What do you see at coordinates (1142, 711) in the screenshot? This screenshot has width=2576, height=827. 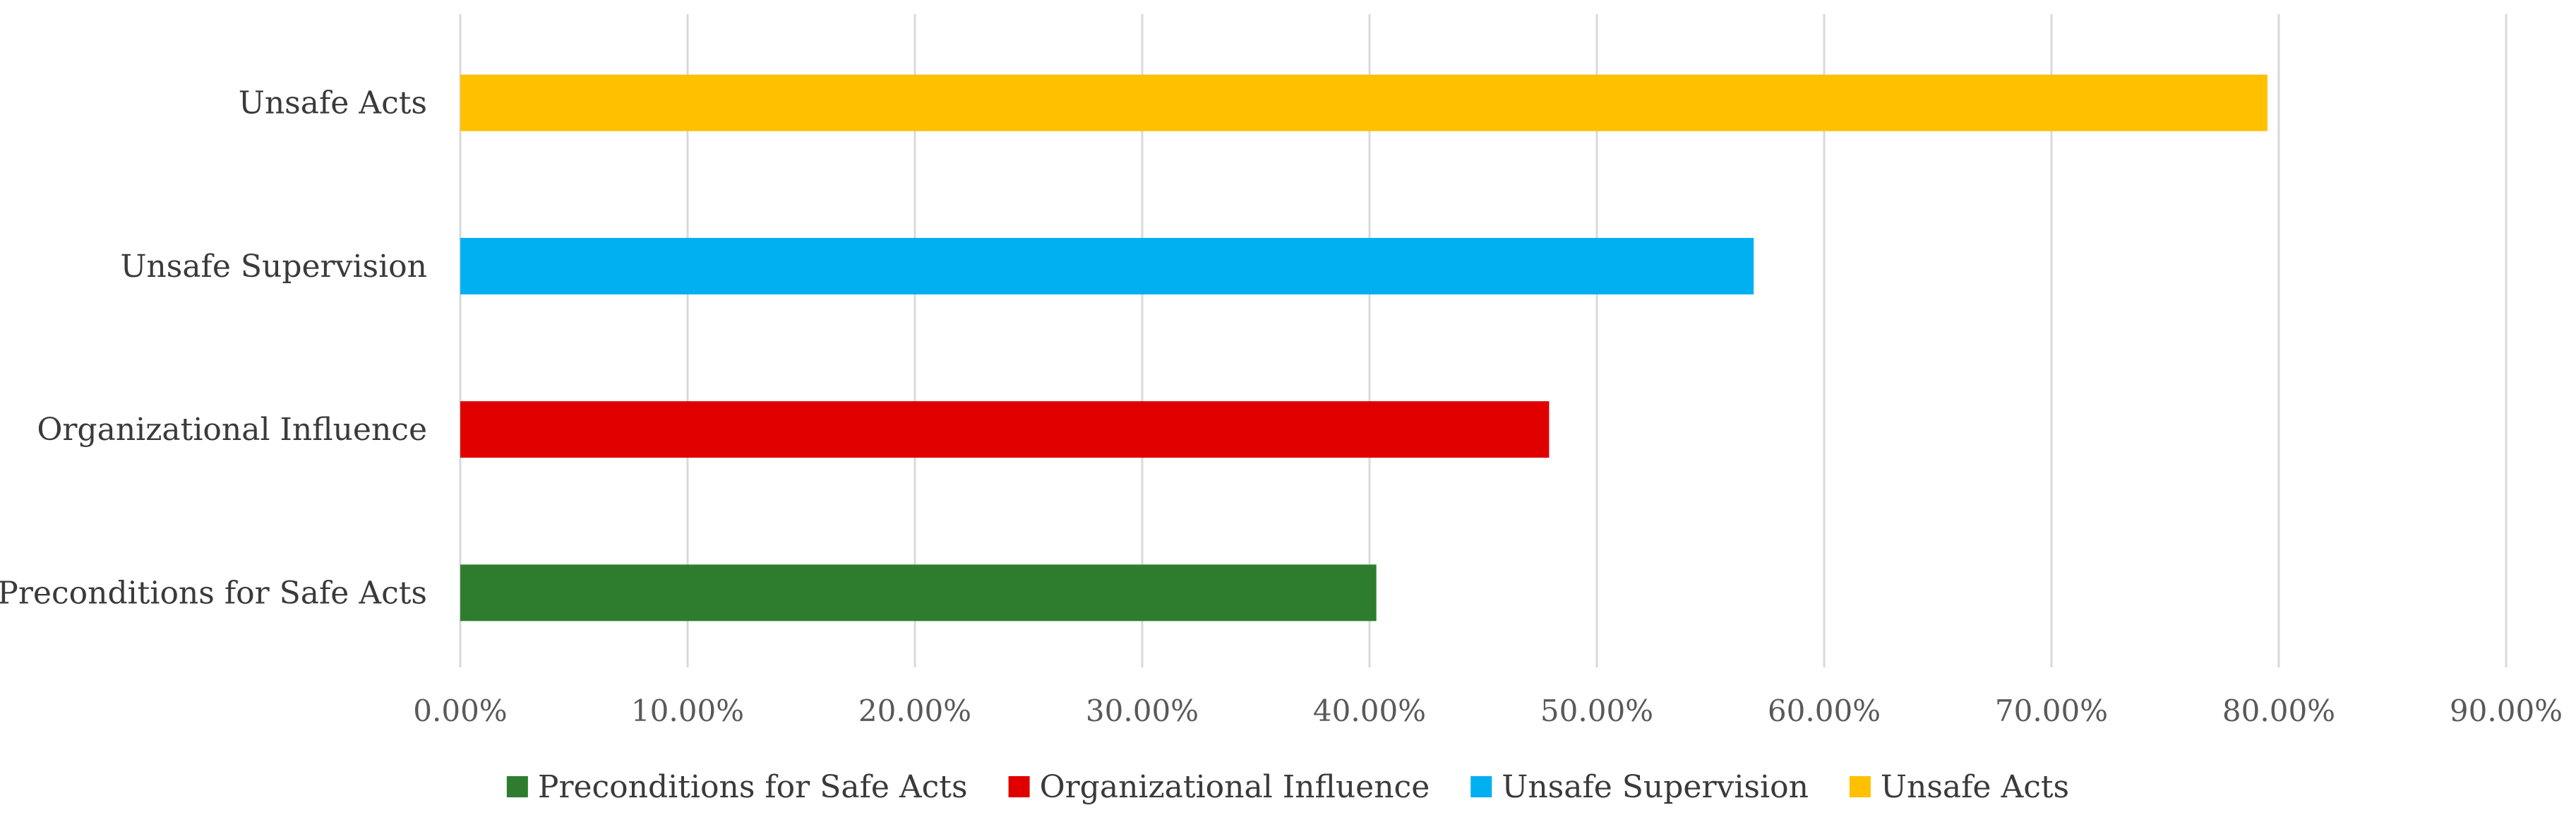 I see `x-tick-label-3: 30.00%` at bounding box center [1142, 711].